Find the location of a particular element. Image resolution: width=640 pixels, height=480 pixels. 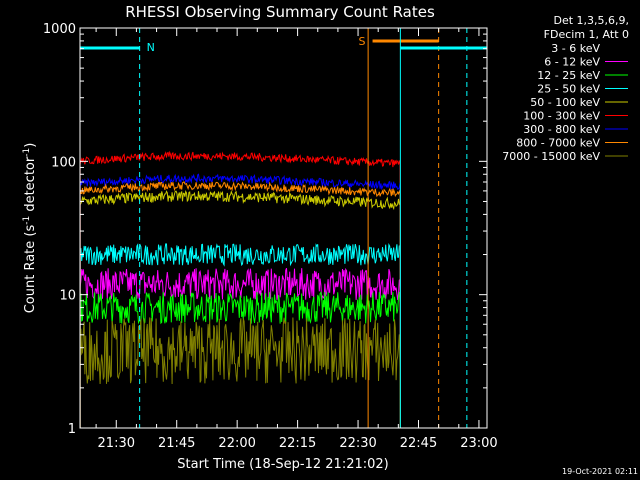

legend-label: 12 - 25 keV is located at coordinates (568, 75).